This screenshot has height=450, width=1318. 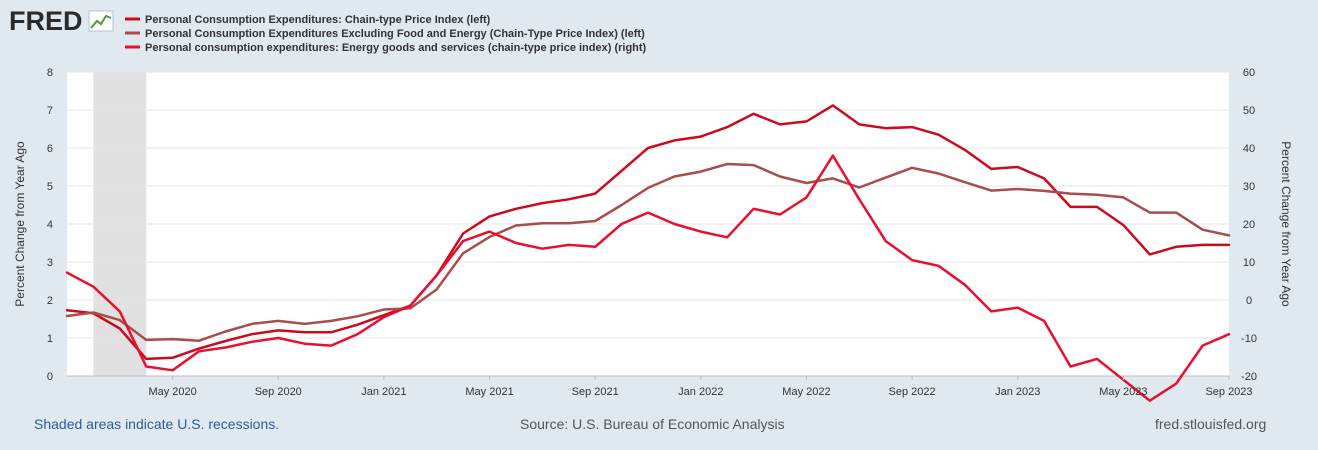 What do you see at coordinates (50, 149) in the screenshot?
I see `left-tick-label: 6` at bounding box center [50, 149].